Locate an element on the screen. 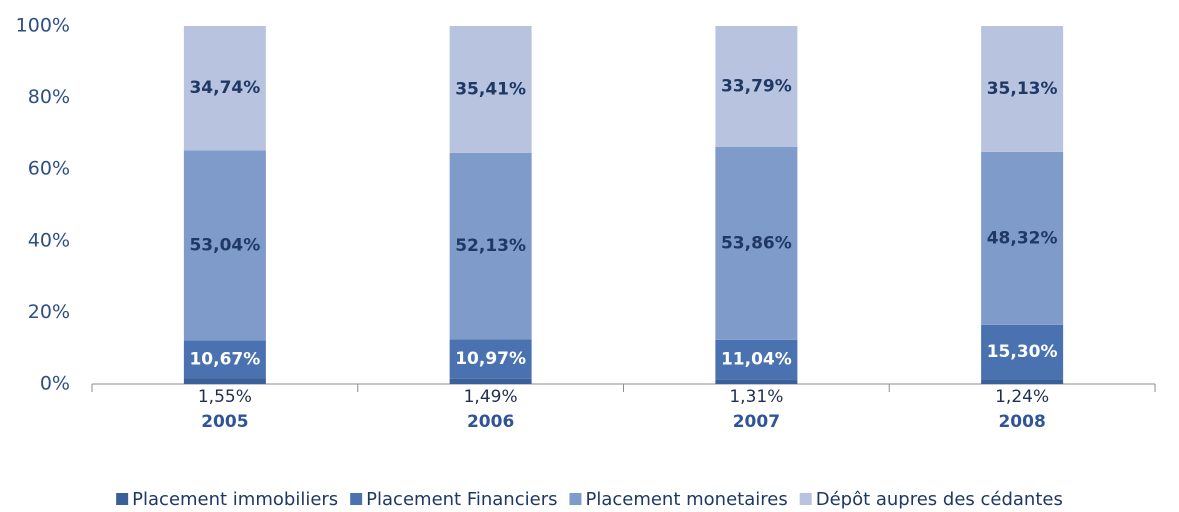 The width and height of the screenshot is (1179, 512). legend-label: Placement monetaires is located at coordinates (686, 499).